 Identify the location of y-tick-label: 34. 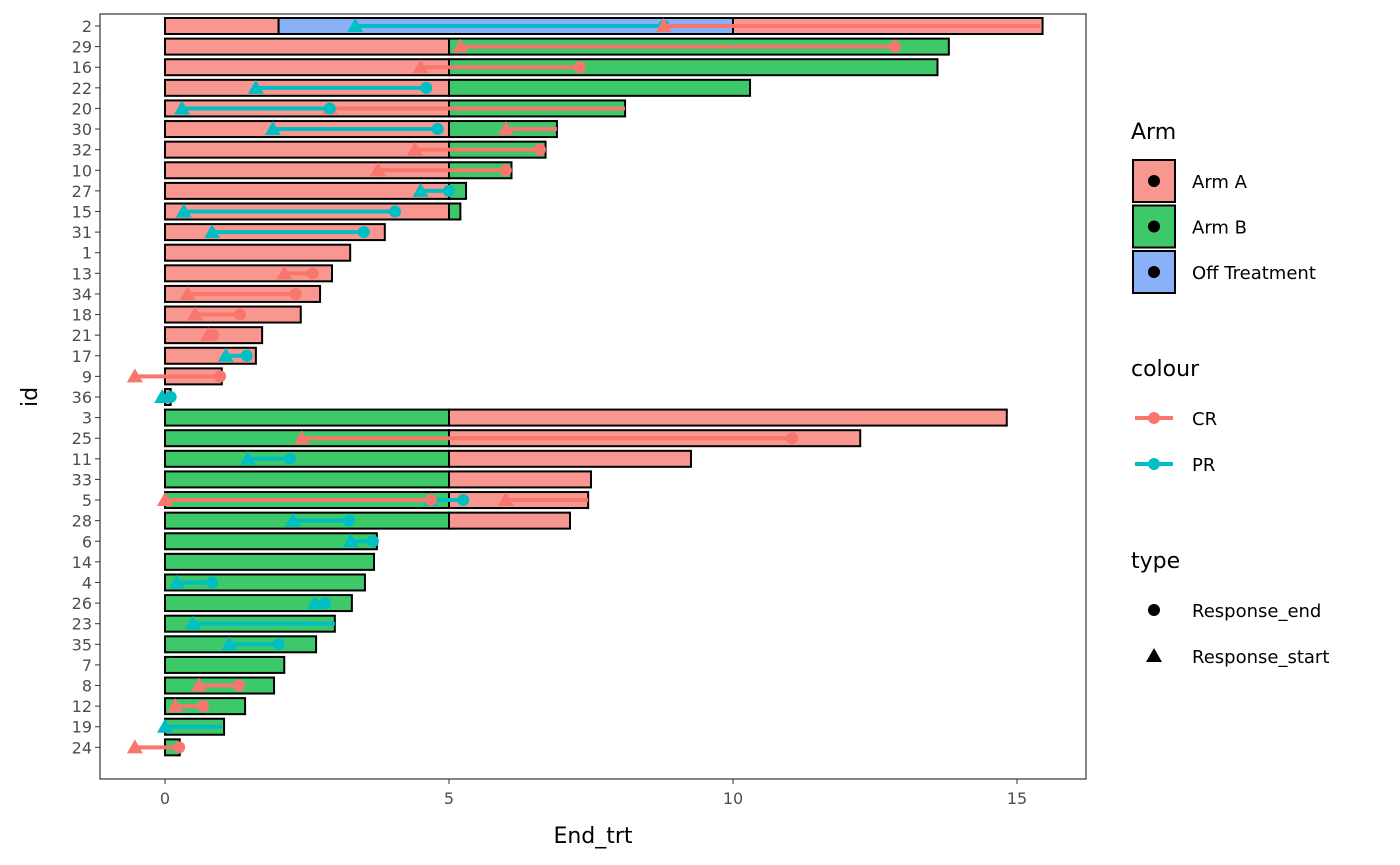
(82, 294).